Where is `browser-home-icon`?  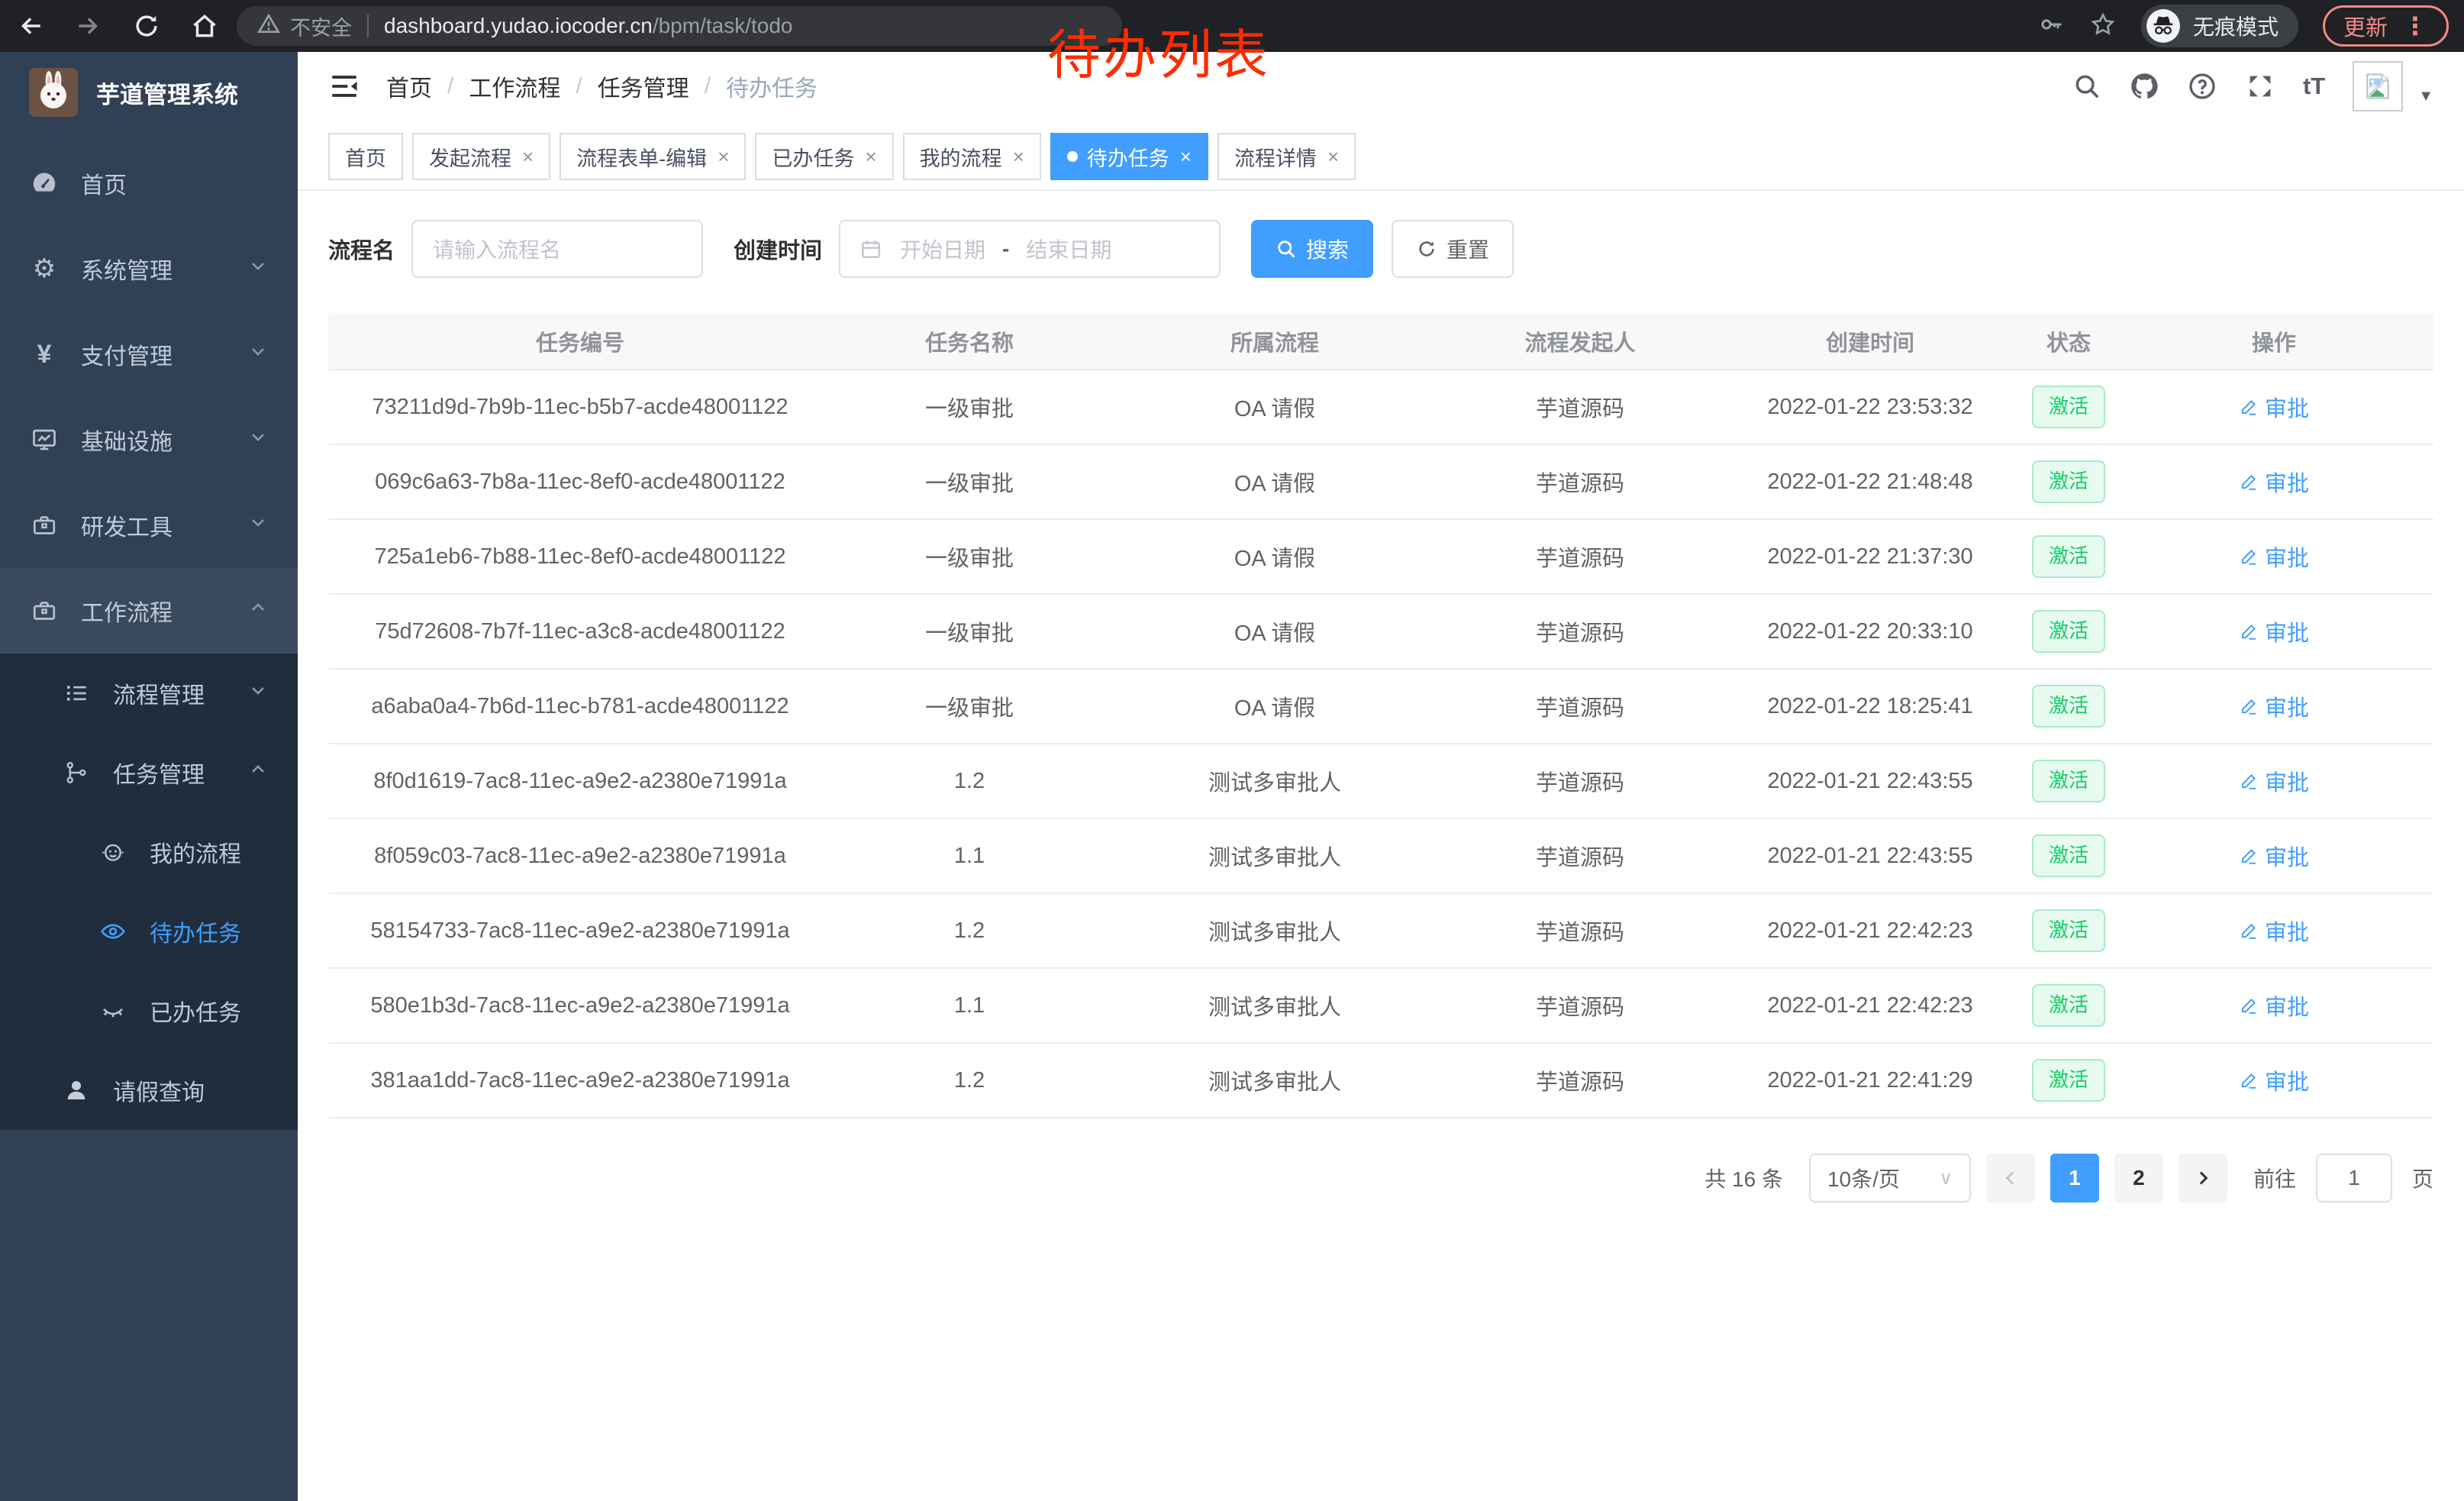 browser-home-icon is located at coordinates (205, 26).